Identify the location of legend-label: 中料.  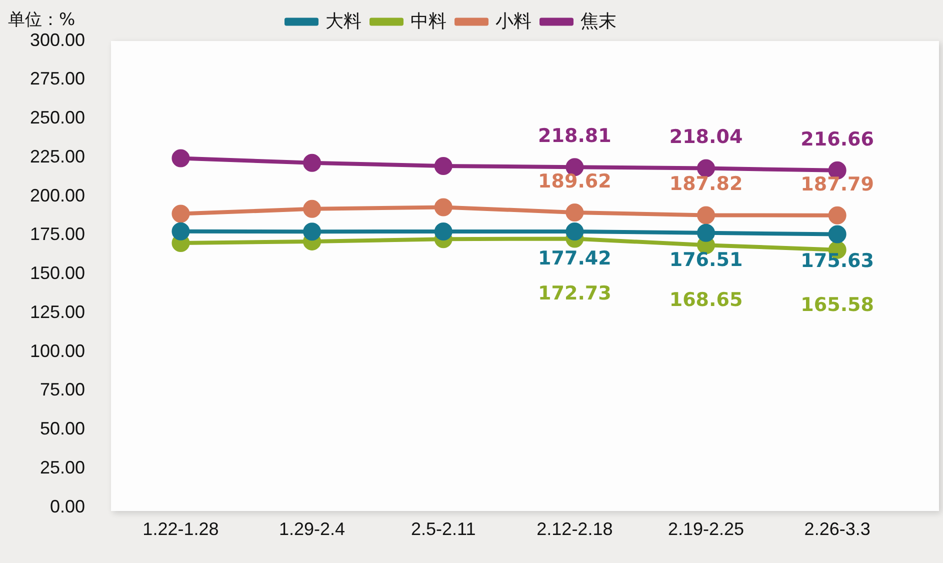
(428, 20).